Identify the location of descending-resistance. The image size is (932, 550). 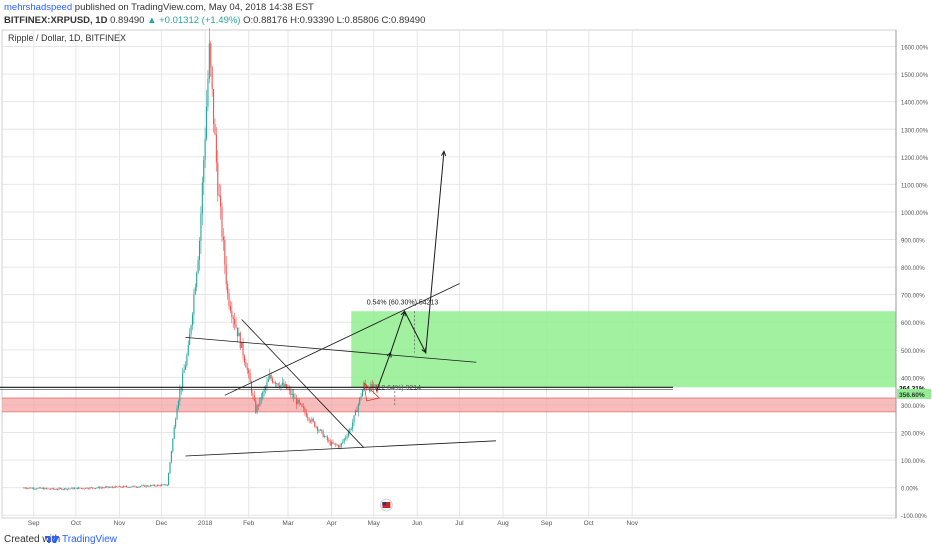
(331, 350).